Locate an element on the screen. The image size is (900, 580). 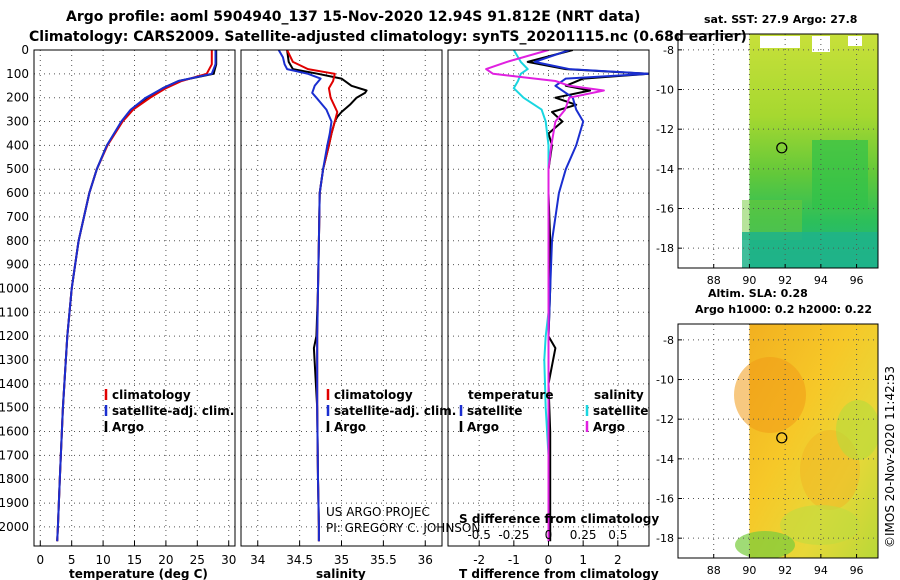
difference-inner-label: S difference from climatology is located at coordinates (559, 519).